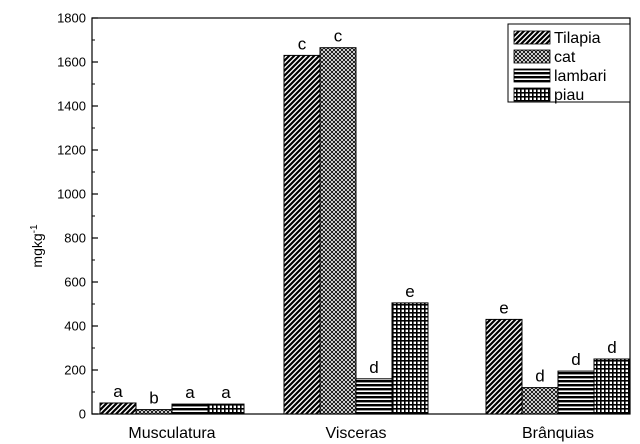  I want to click on bar-lambari-brânquias, so click(576, 392).